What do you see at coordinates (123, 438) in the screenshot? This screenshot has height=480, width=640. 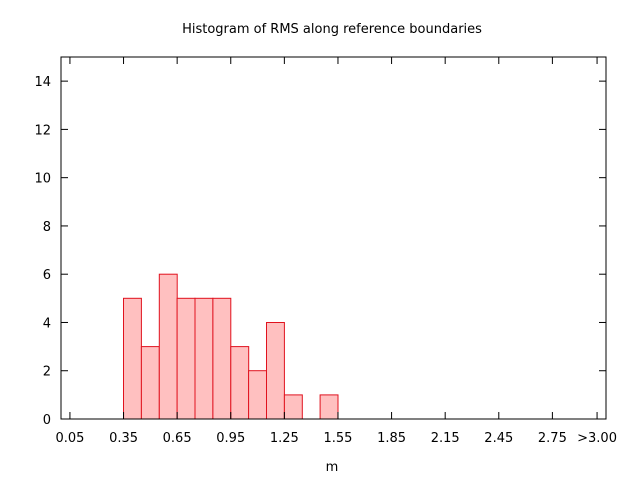 I see `x-tick-label: 0.35` at bounding box center [123, 438].